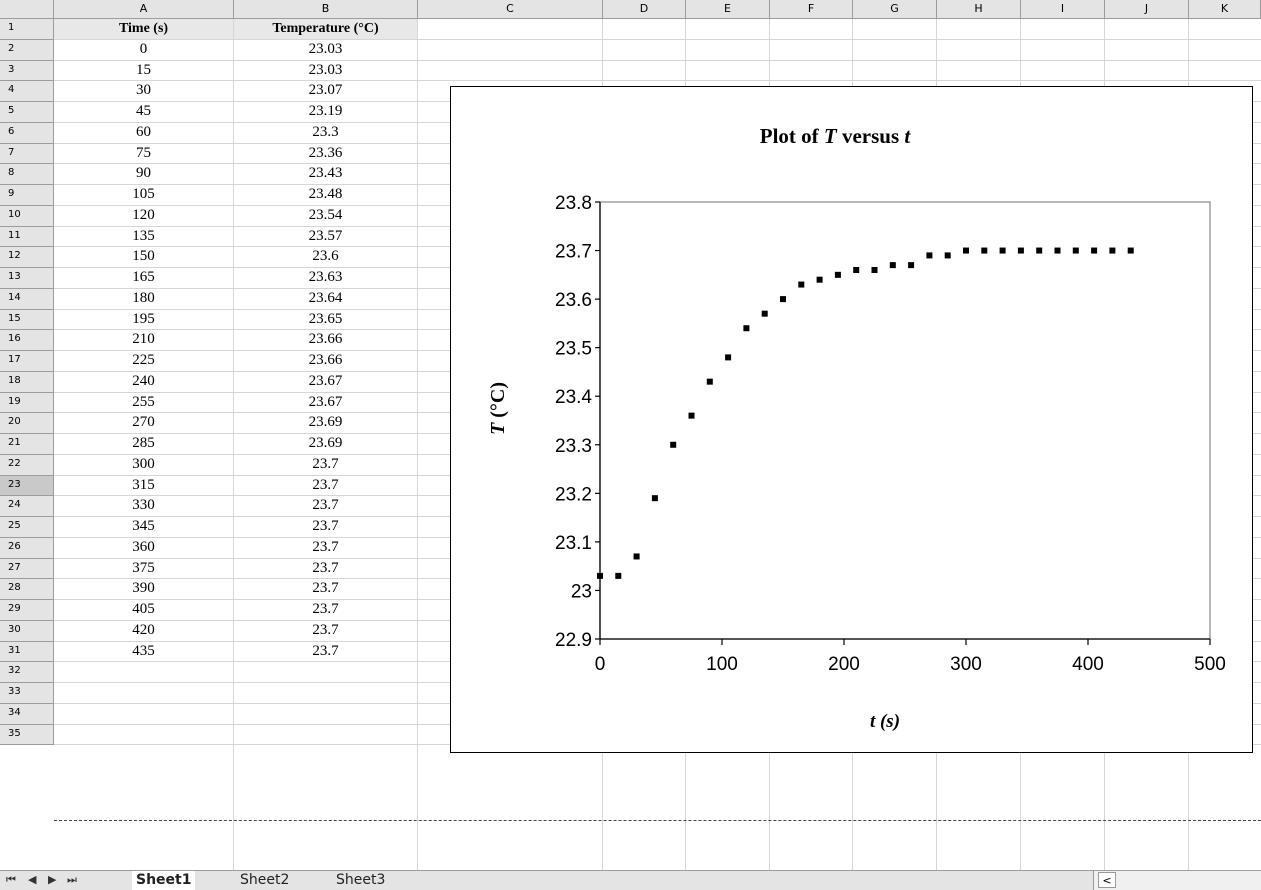  Describe the element at coordinates (361, 880) in the screenshot. I see `tab-sheet3: Sheet3` at that location.